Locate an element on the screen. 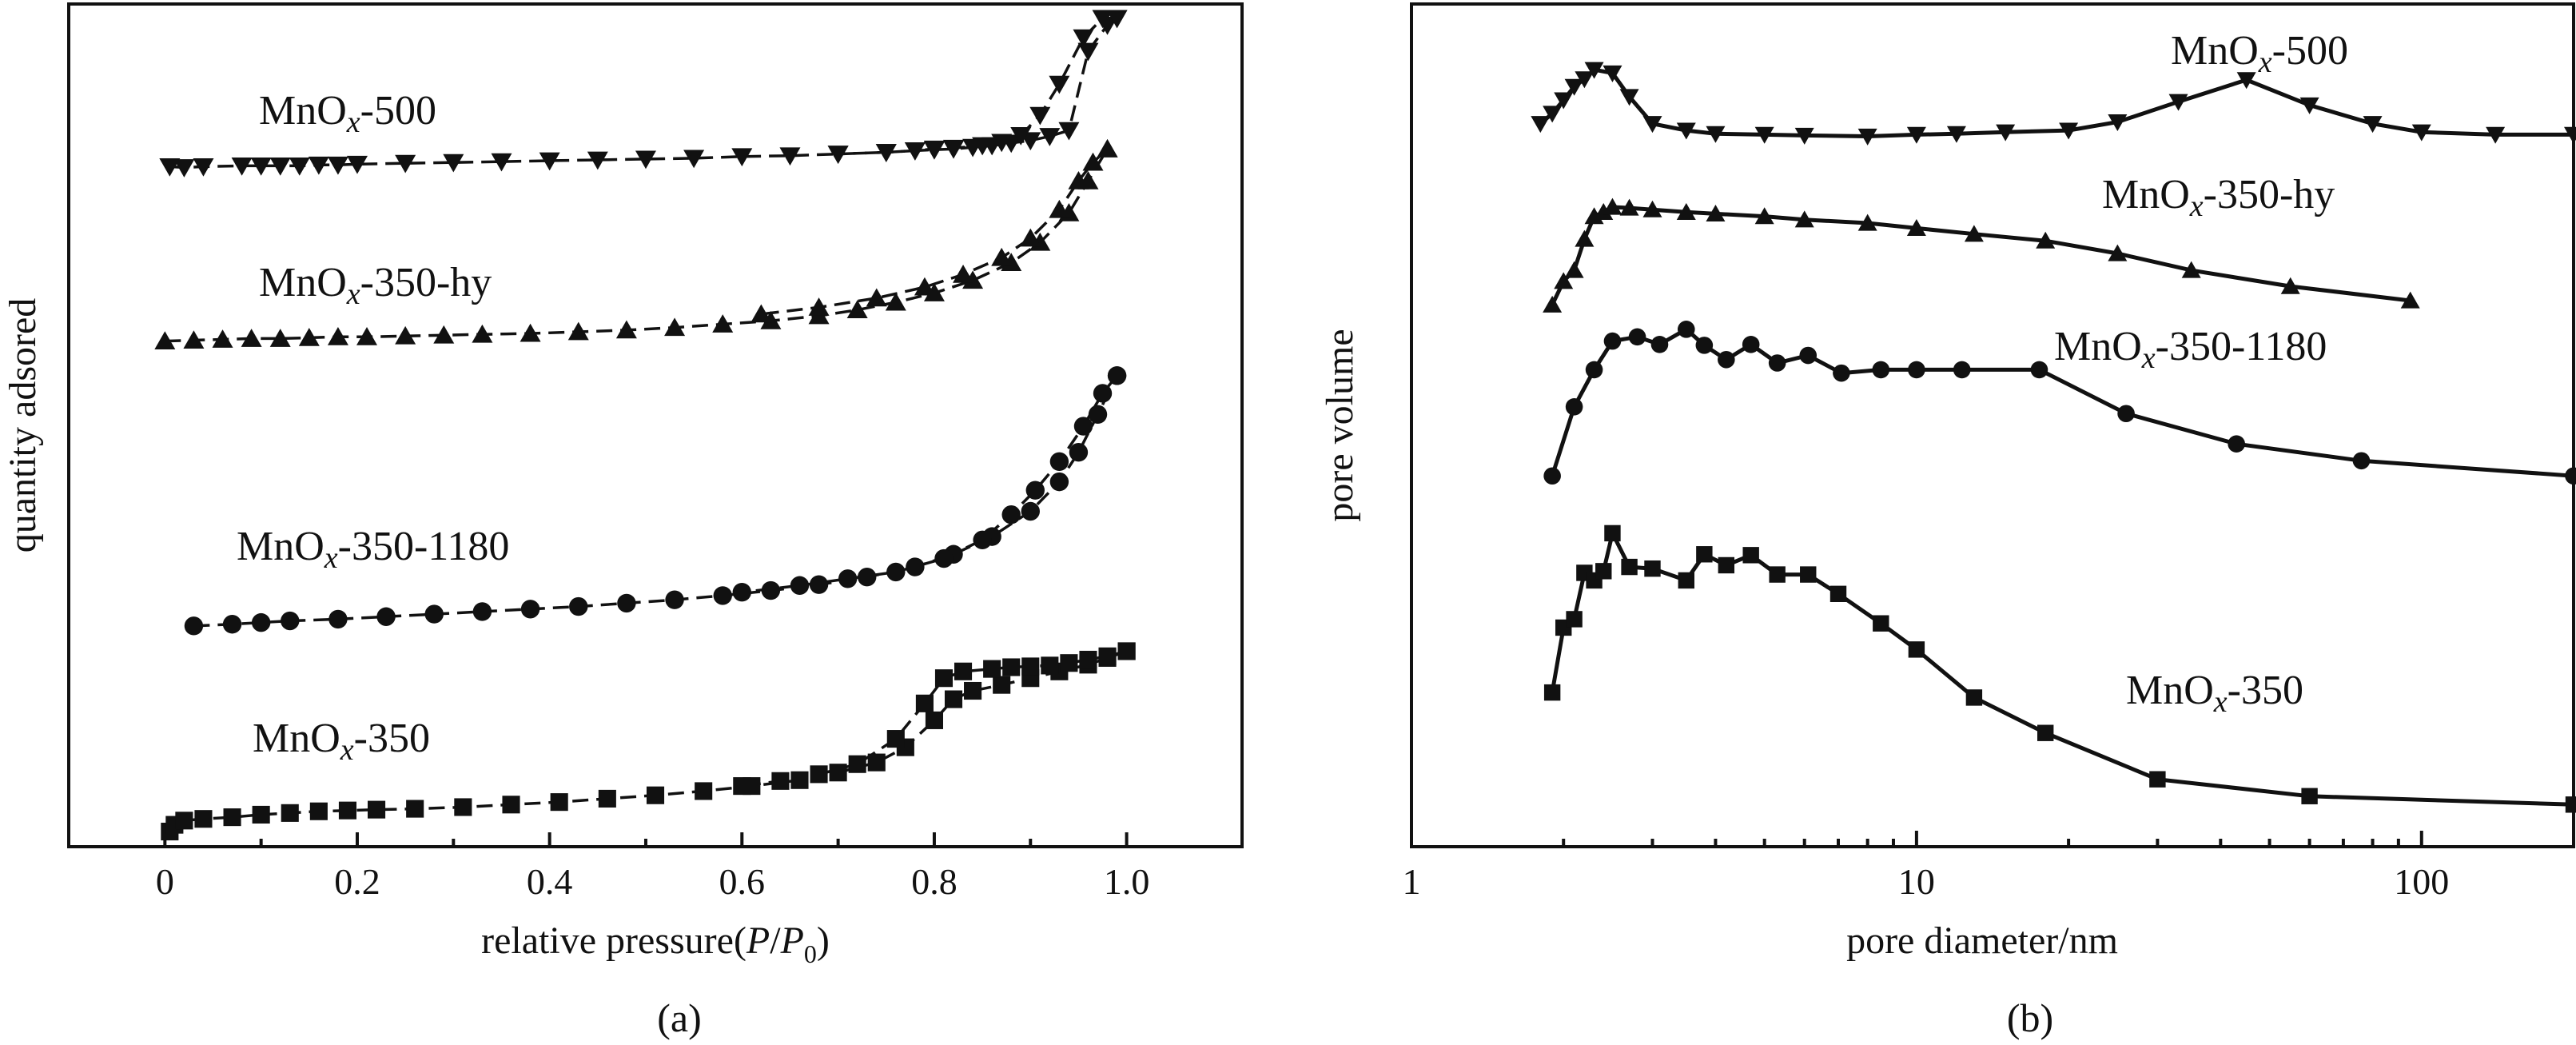  panel-b-y-axis-label: pore volume is located at coordinates (1340, 425).